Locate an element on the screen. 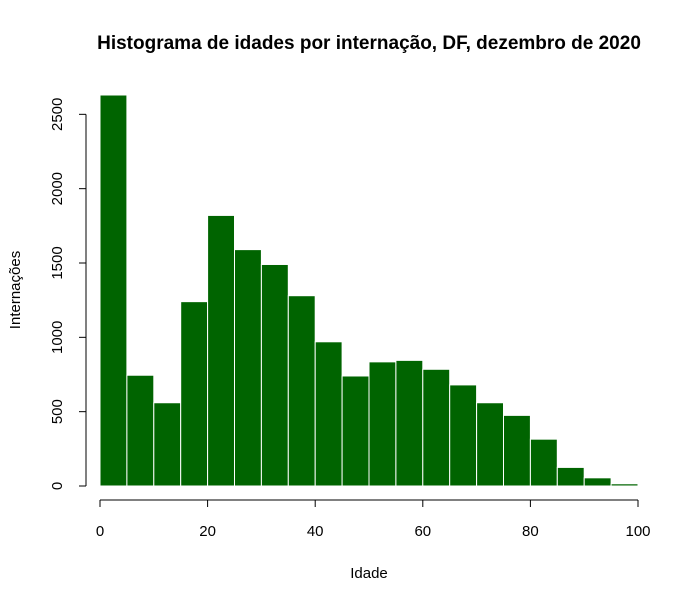 The width and height of the screenshot is (700, 605). y-axis-title: Internações is located at coordinates (15, 290).